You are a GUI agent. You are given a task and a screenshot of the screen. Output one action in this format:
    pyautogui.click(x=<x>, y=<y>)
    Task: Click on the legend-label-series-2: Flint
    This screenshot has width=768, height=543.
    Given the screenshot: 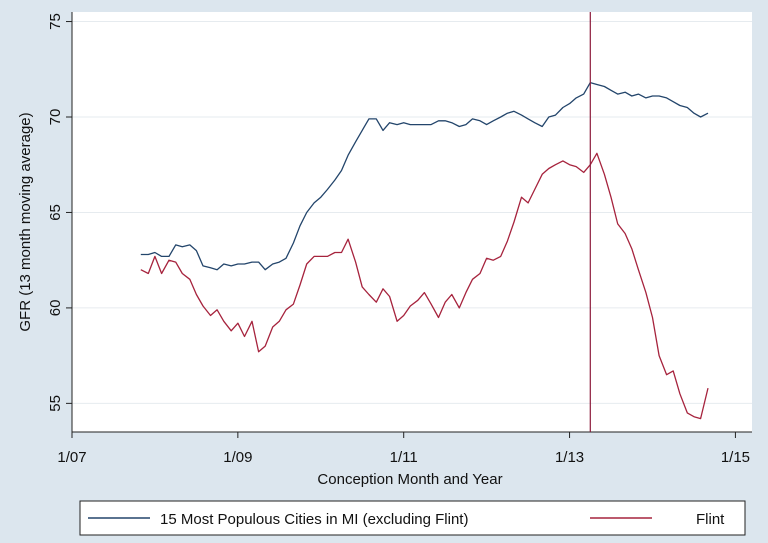 What is the action you would take?
    pyautogui.click(x=710, y=519)
    